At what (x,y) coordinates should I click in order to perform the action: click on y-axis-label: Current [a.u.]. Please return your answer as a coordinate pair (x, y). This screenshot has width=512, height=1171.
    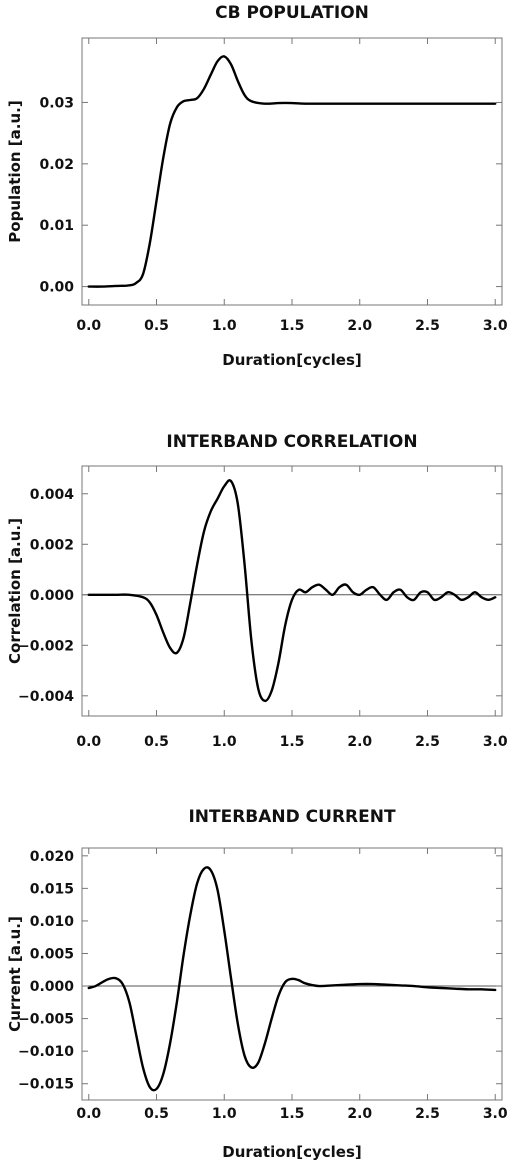
    Looking at the image, I should click on (15, 974).